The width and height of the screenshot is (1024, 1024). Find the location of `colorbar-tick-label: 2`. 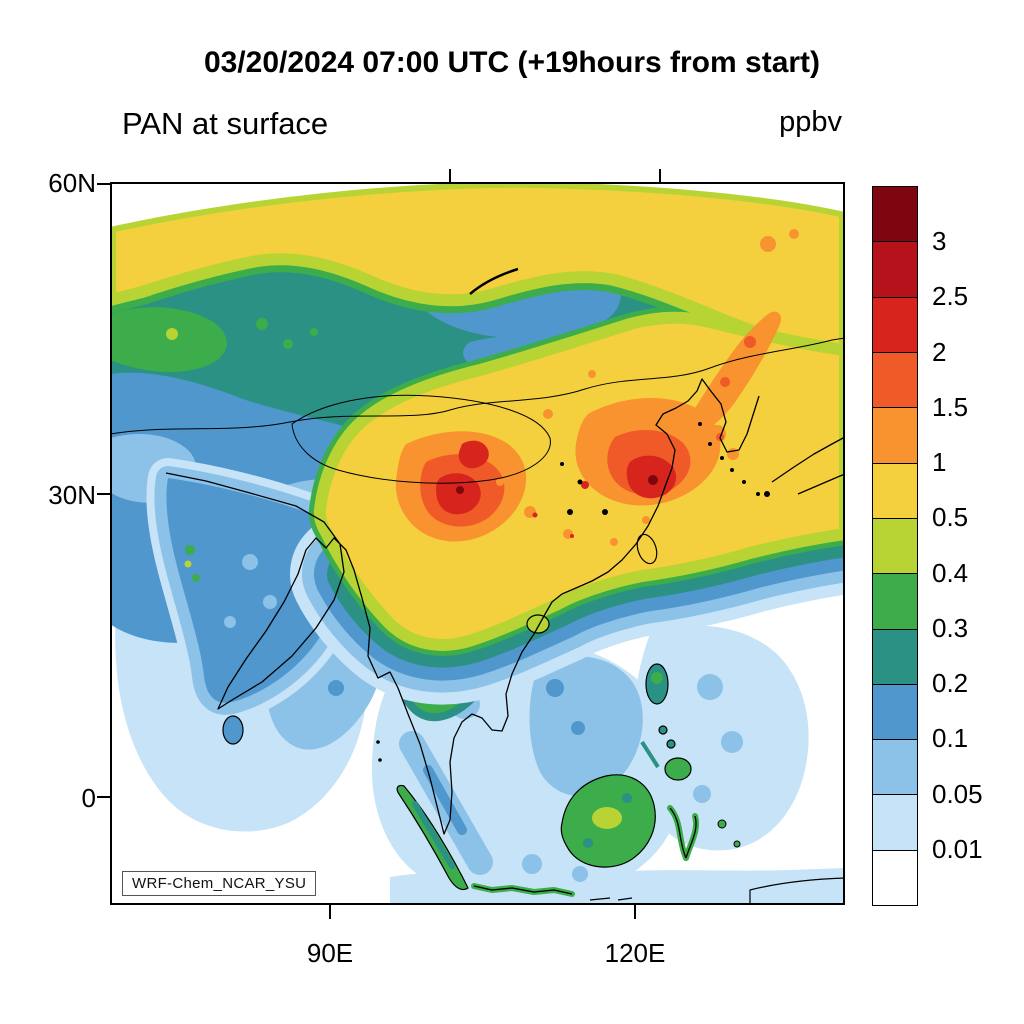

colorbar-tick-label: 2 is located at coordinates (939, 351).